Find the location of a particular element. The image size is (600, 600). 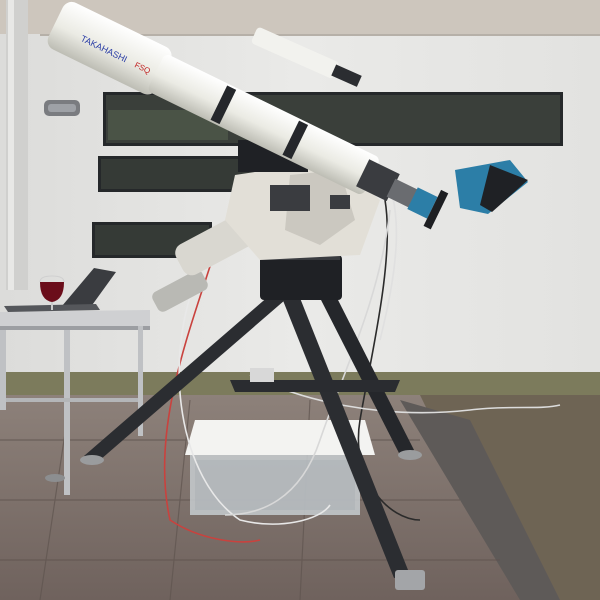

laptop-screen is located at coordinates (89, 288).